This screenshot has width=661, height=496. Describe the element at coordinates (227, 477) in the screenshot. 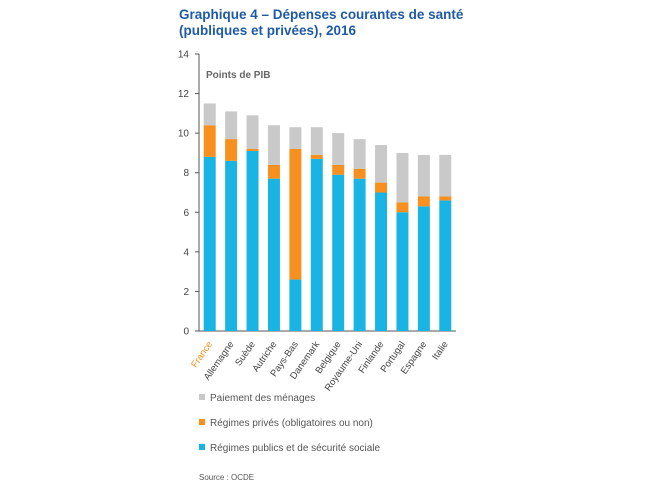

I see `source-note: Source : OCDE` at that location.